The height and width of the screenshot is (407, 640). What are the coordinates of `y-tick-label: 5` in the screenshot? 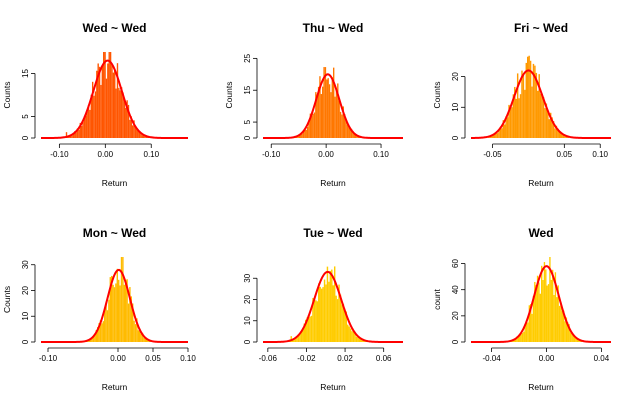 It's located at (25, 116).